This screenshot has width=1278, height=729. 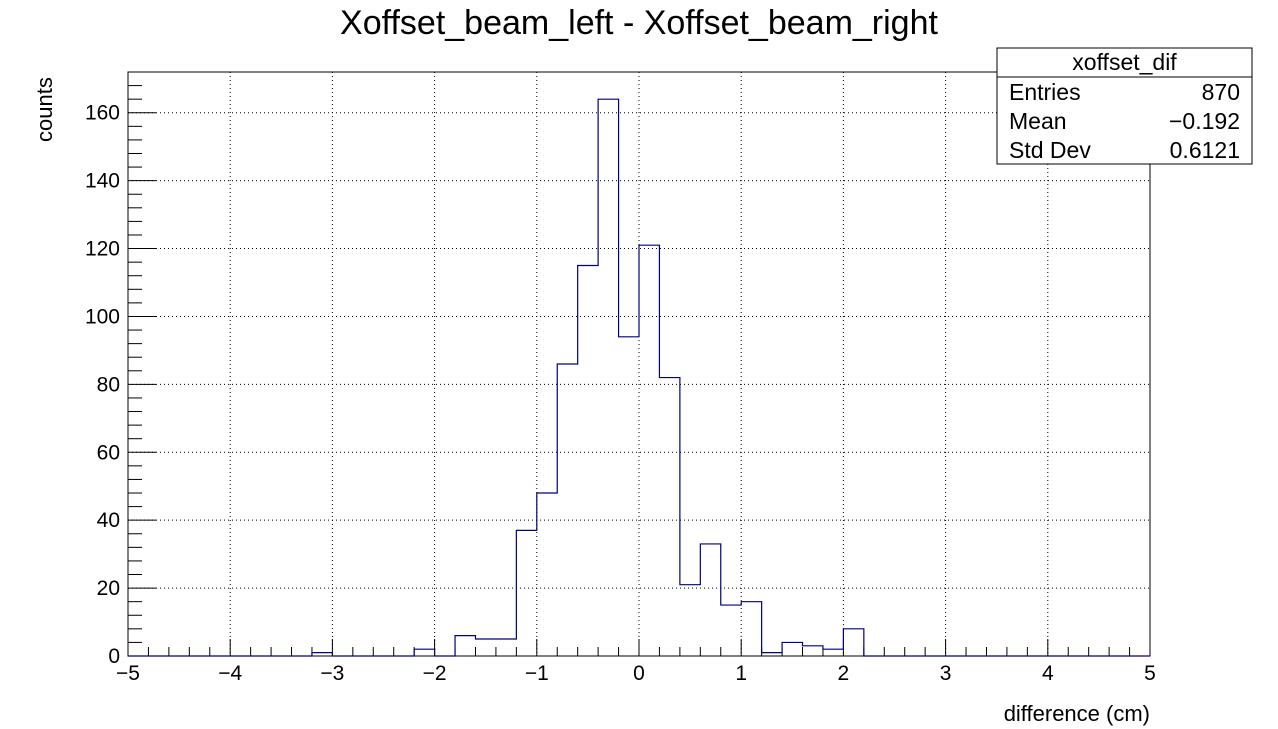 I want to click on stats-mean-value: −0.192, so click(x=1204, y=121).